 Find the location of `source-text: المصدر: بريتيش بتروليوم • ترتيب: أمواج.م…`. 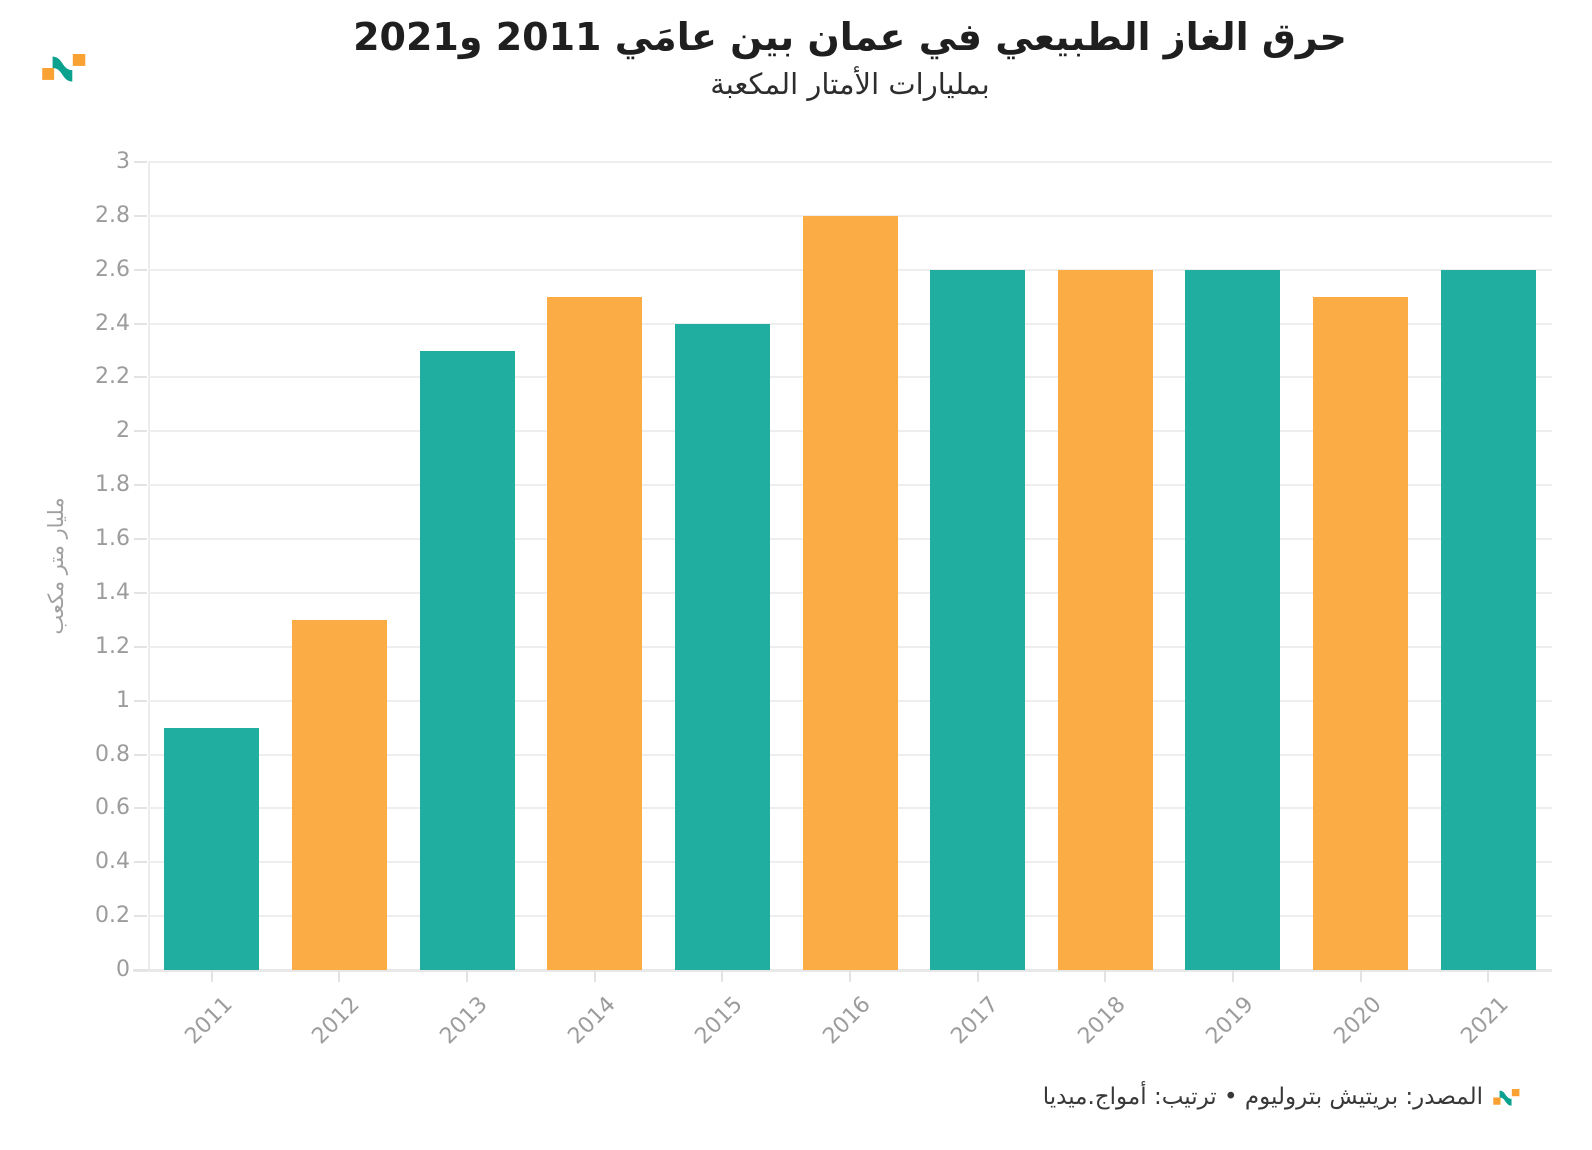

source-text: المصدر: بريتيش بتروليوم • ترتيب: أمواج.م… is located at coordinates (1262, 1097).